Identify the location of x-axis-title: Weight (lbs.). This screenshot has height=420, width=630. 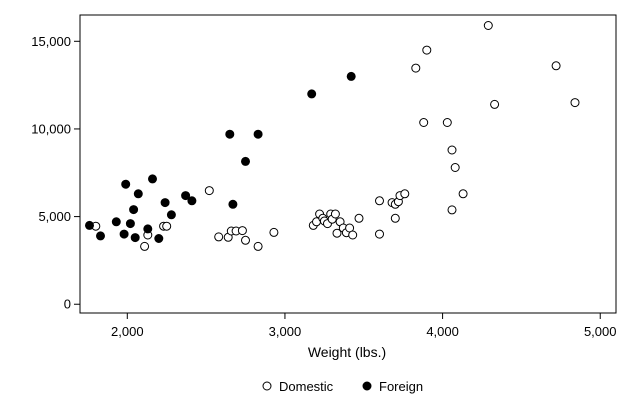
(347, 352).